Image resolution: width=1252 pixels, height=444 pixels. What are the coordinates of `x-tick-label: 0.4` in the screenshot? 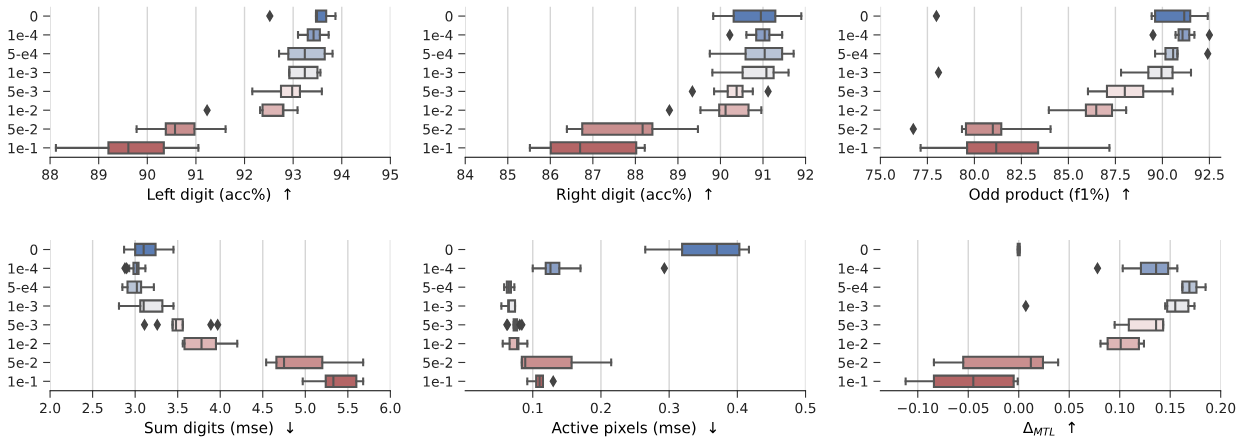 It's located at (737, 408).